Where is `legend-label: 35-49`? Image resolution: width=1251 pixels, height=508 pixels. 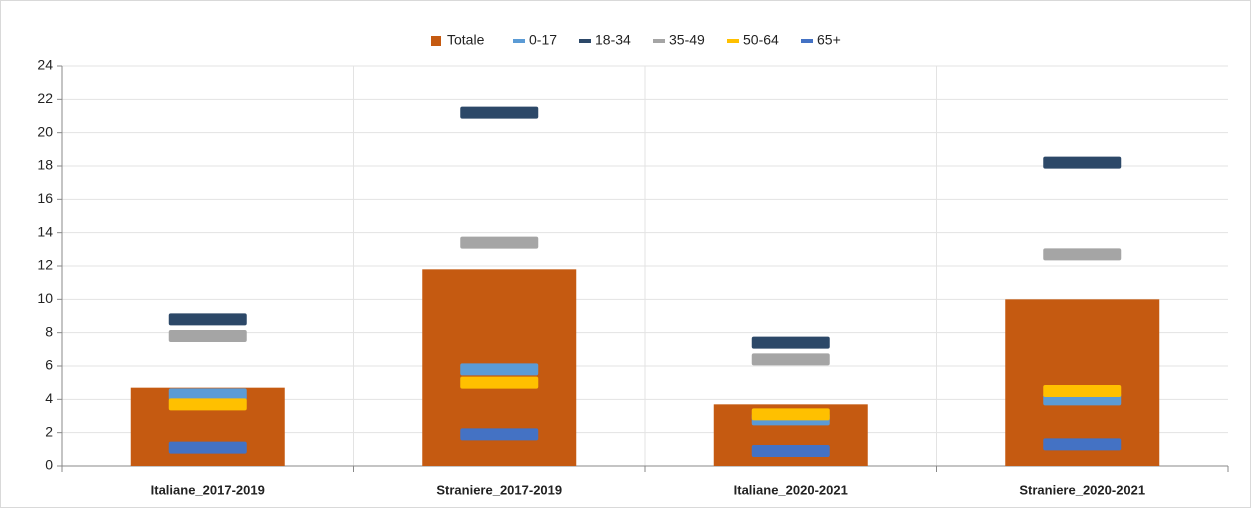
legend-label: 35-49 is located at coordinates (687, 40).